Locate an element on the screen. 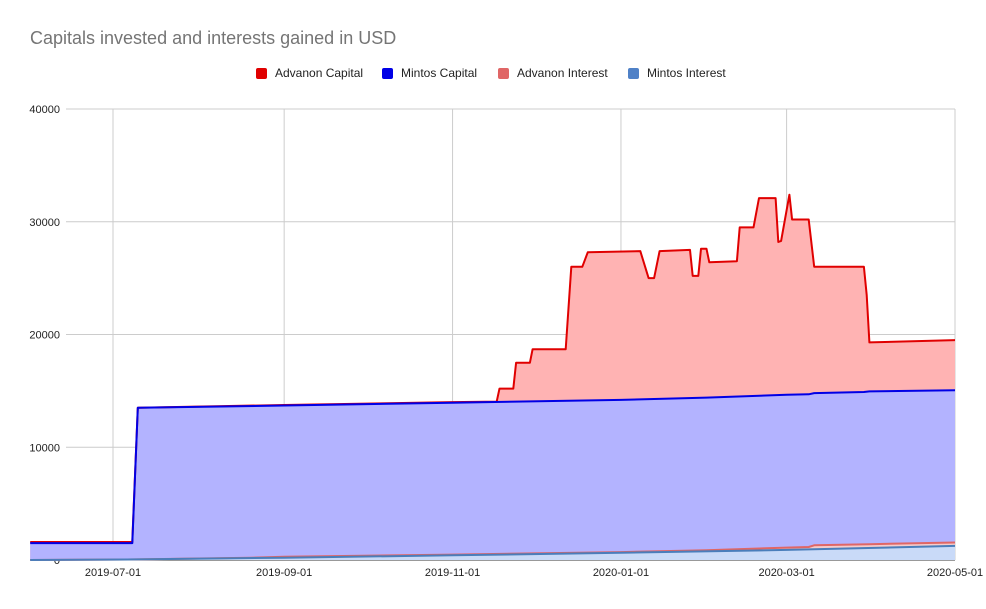 The height and width of the screenshot is (609, 986). x-tick-label: 2019-07-01 is located at coordinates (113, 573).